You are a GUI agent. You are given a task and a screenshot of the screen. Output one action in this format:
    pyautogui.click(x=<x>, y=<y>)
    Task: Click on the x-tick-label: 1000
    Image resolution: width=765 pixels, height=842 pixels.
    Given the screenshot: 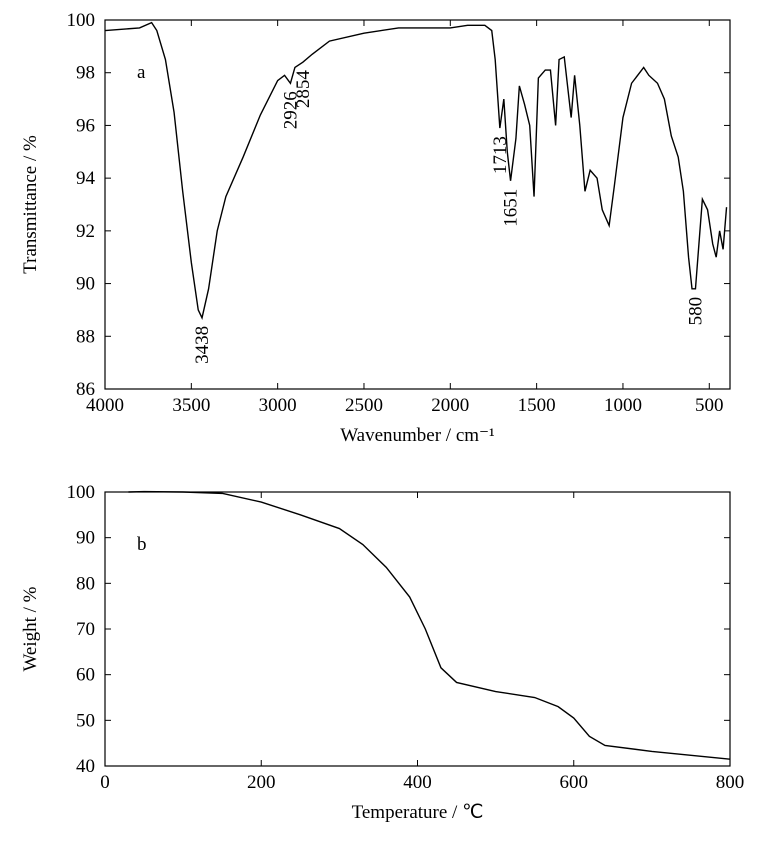 What is the action you would take?
    pyautogui.click(x=623, y=405)
    